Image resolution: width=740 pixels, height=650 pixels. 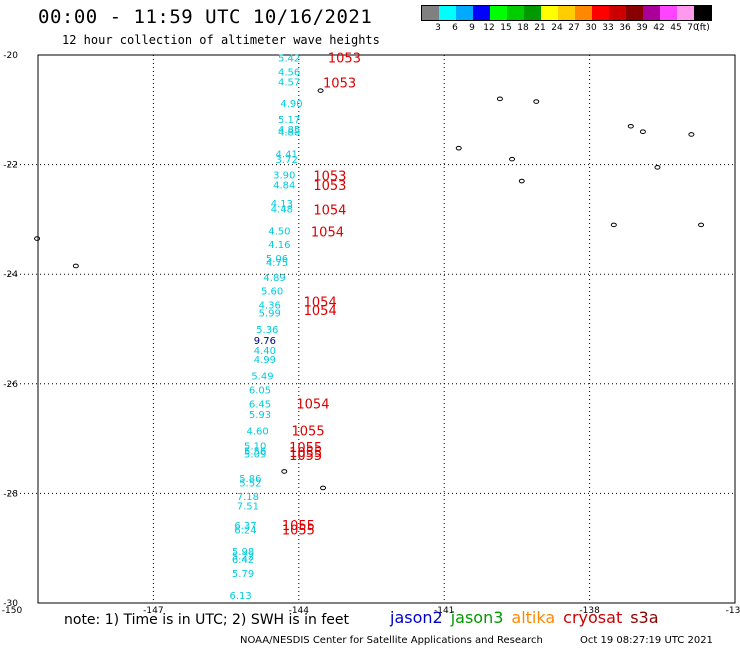 I want to click on swh-label: 3.90, so click(x=284, y=175).